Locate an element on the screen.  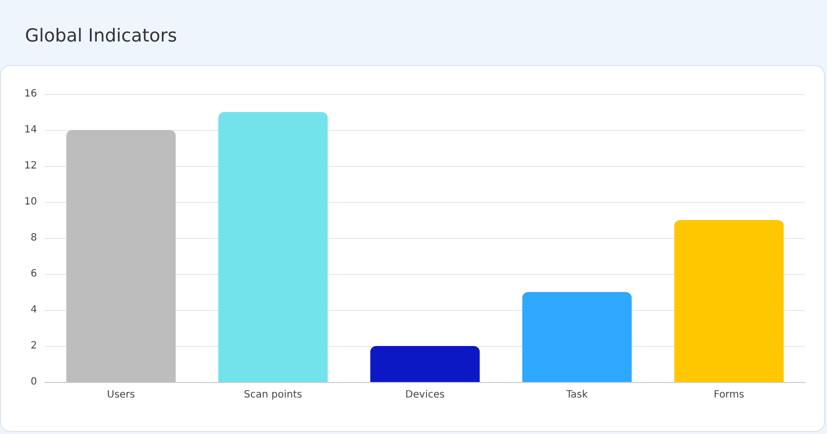
x-tick-label: Scan points is located at coordinates (273, 395).